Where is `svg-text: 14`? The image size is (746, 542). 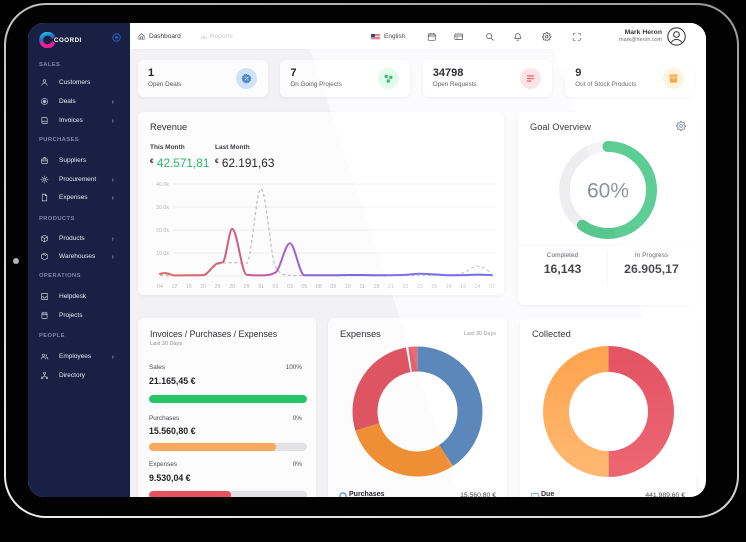 svg-text: 14 is located at coordinates (449, 287).